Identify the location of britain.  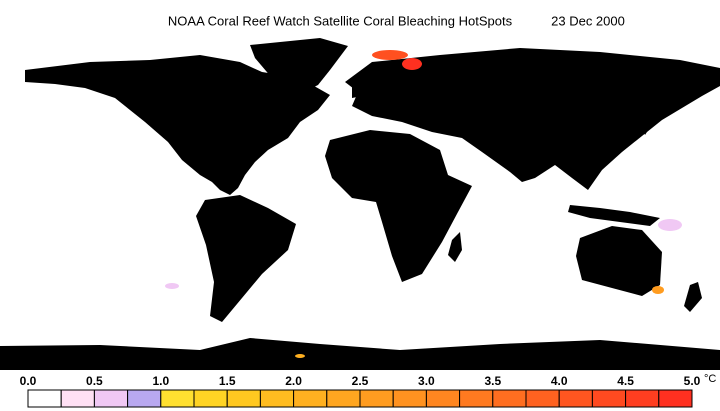
(357, 89).